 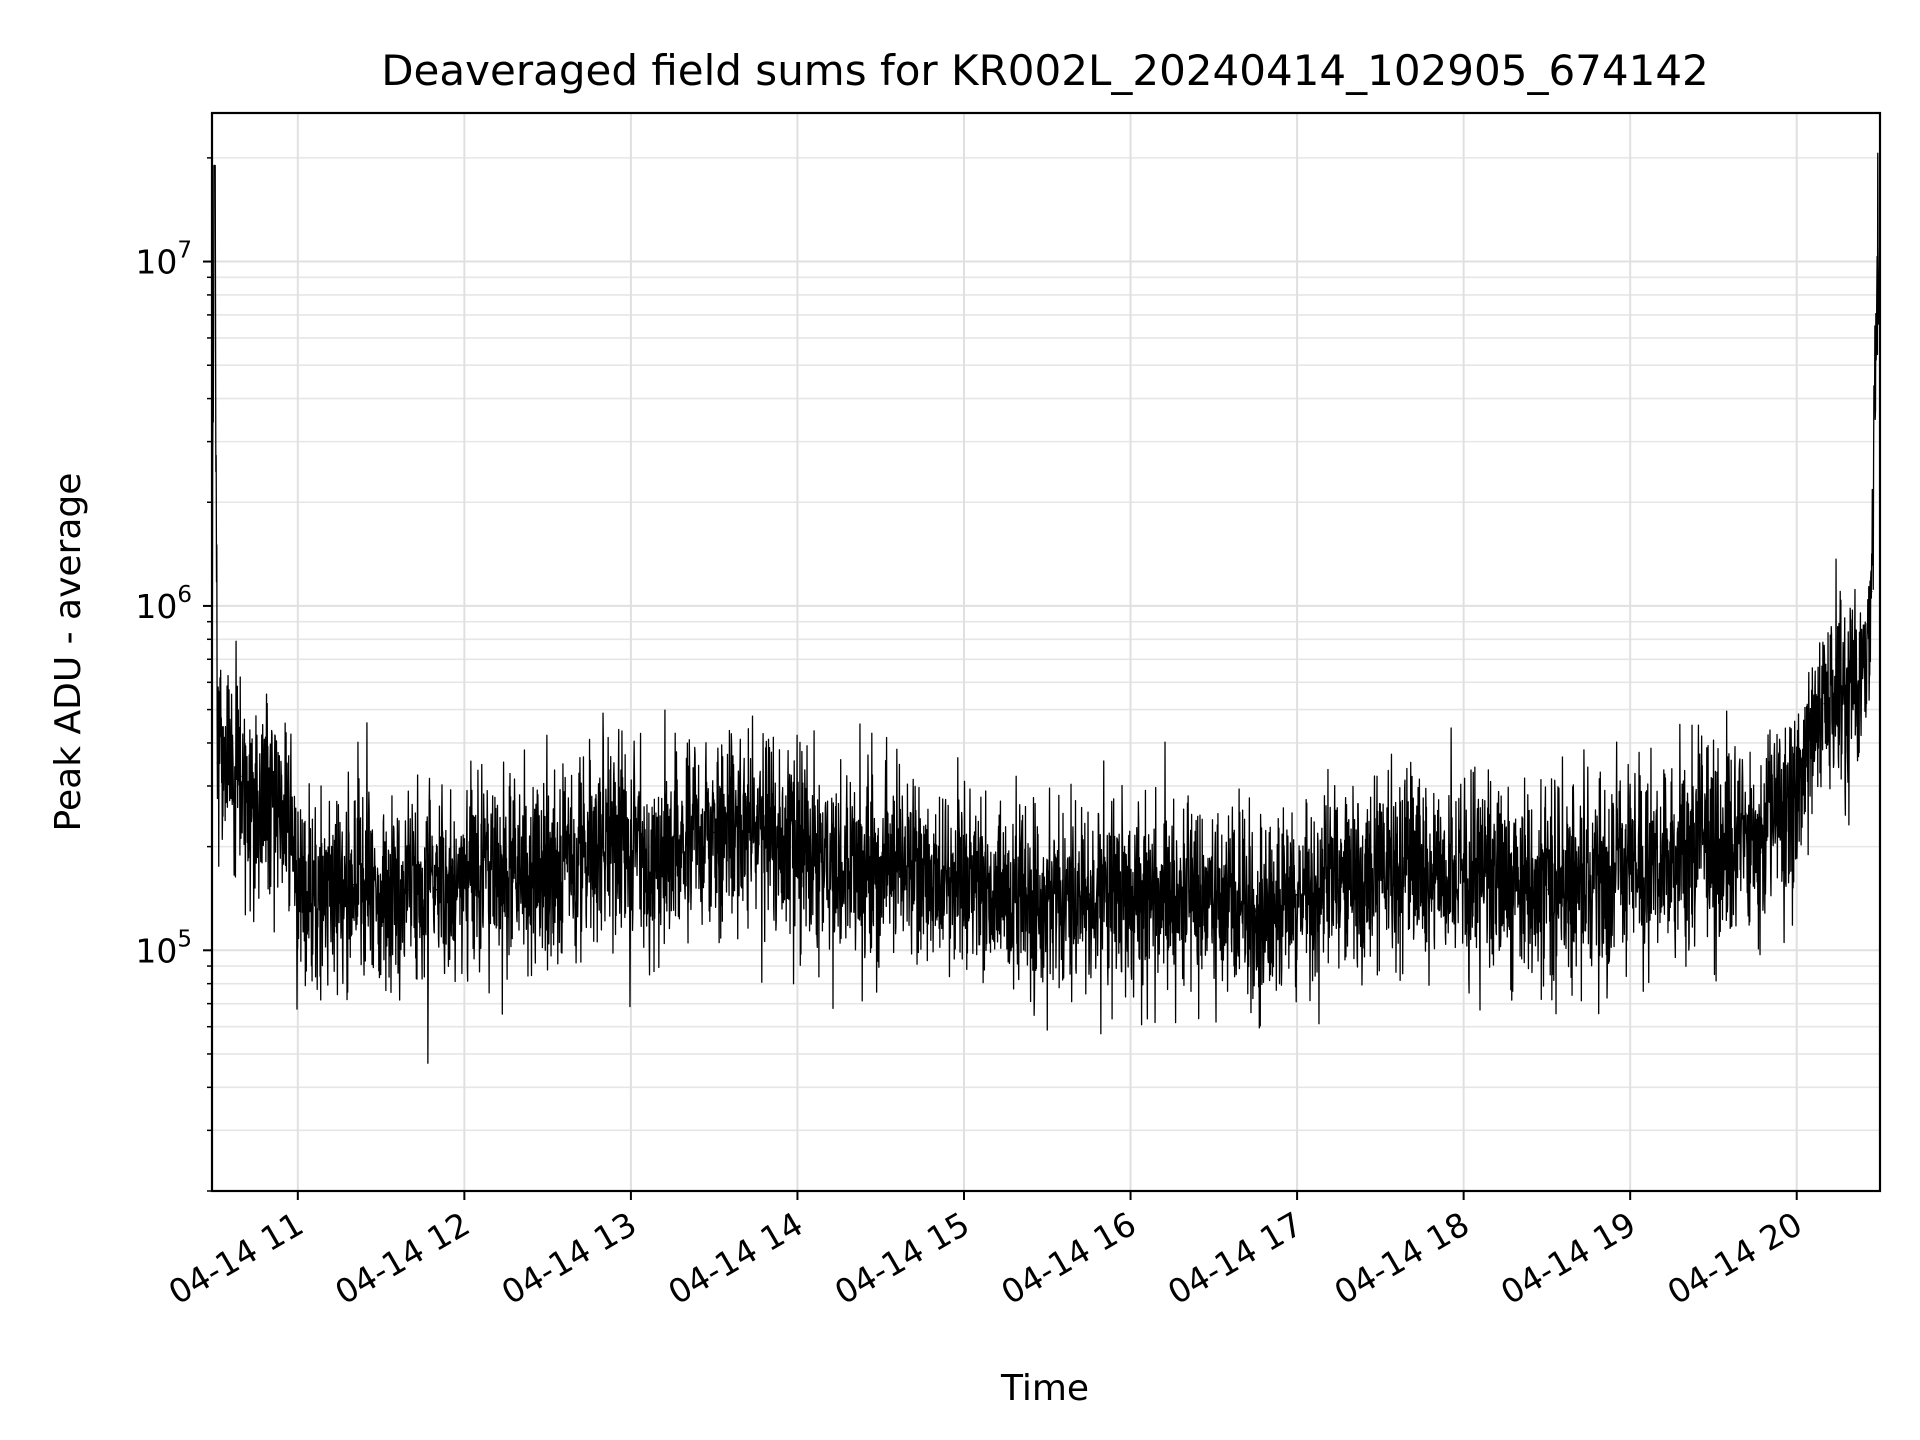 I want to click on x-axis-label: Time, so click(x=1044, y=1388).